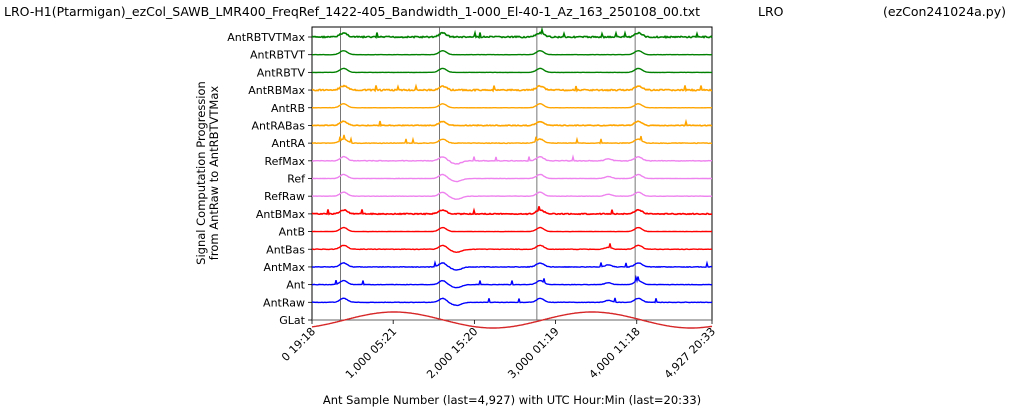 The image size is (1024, 414). What do you see at coordinates (512, 281) in the screenshot?
I see `series-line-ant` at bounding box center [512, 281].